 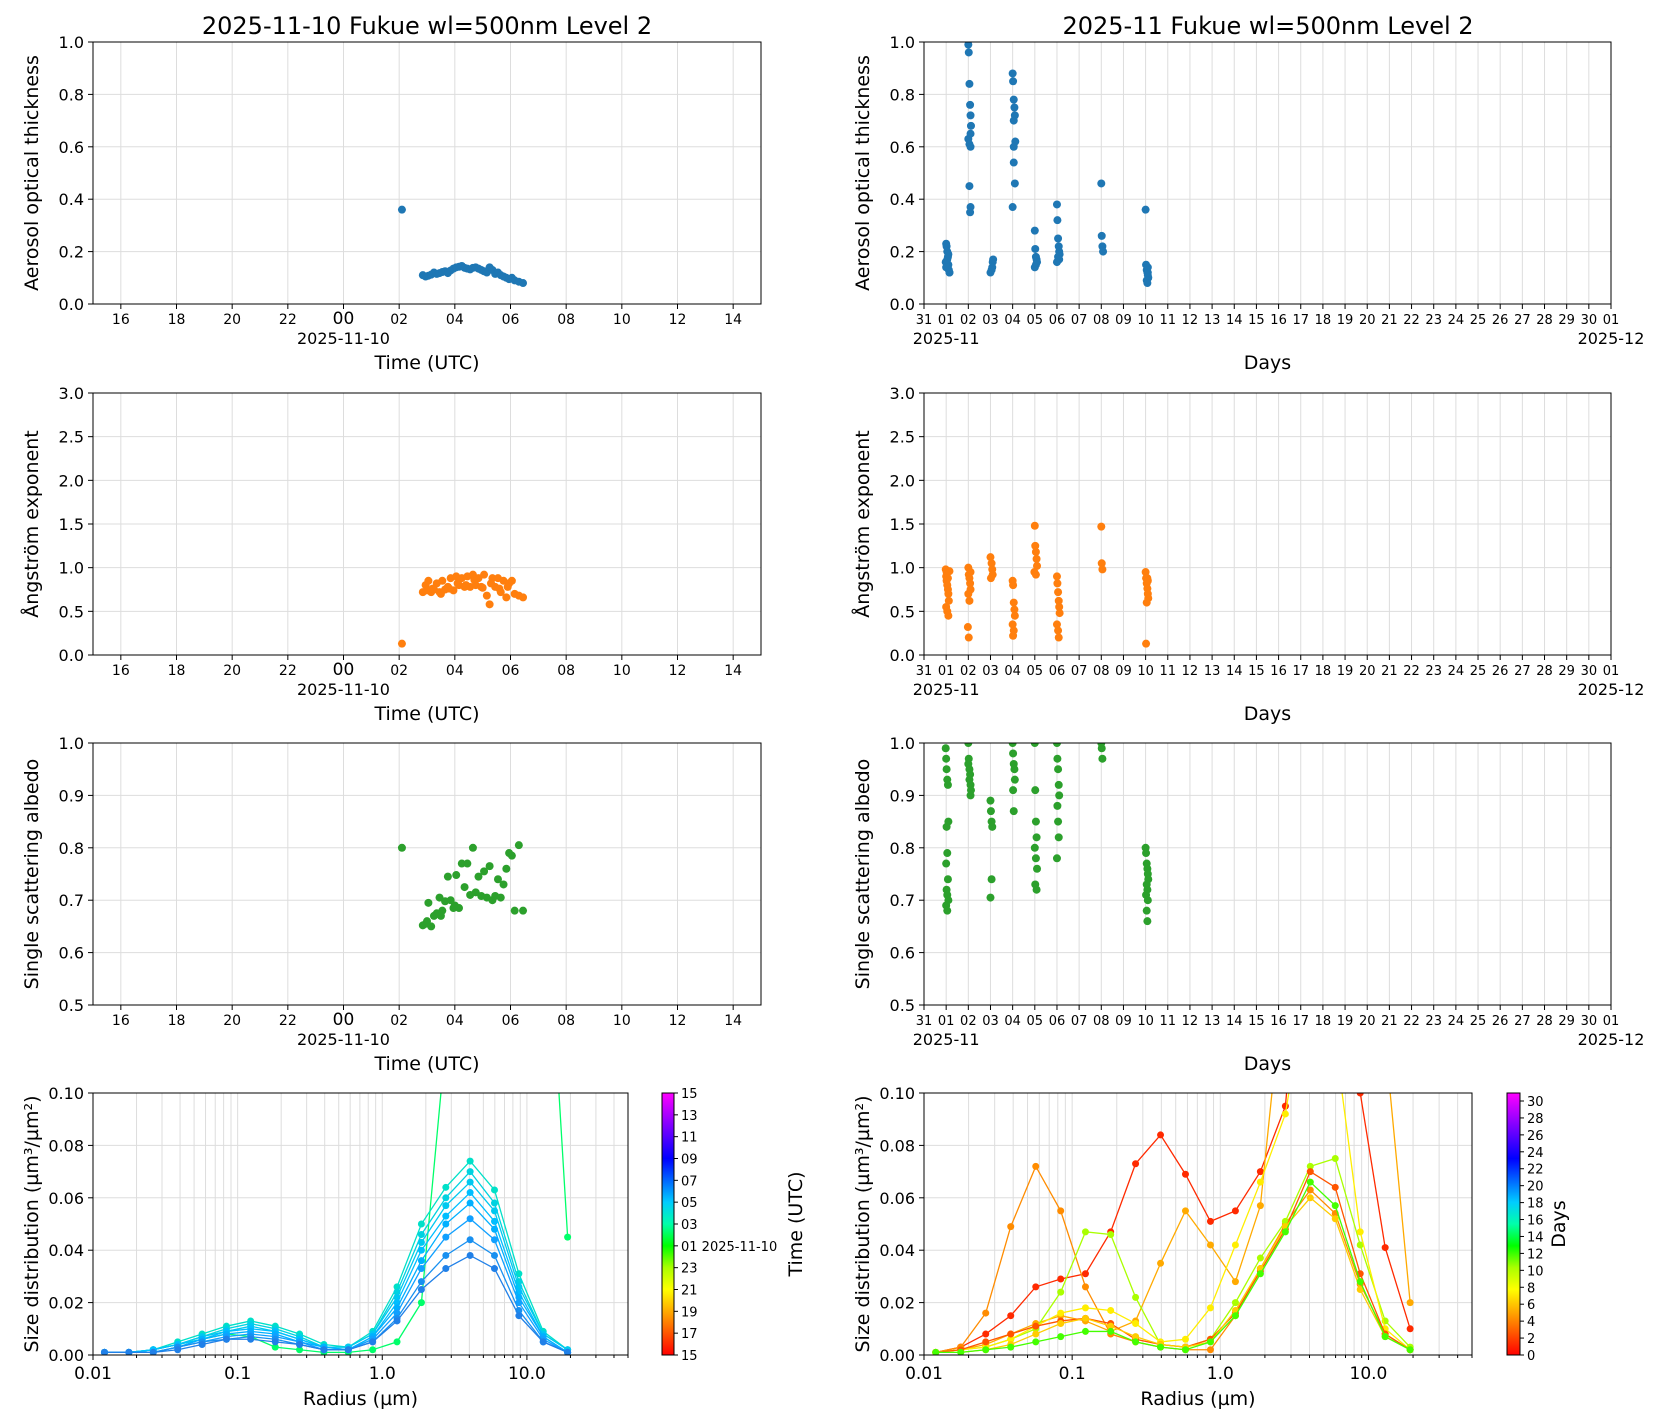 I want to click on x-tick-label: 18, so click(x=177, y=1021).